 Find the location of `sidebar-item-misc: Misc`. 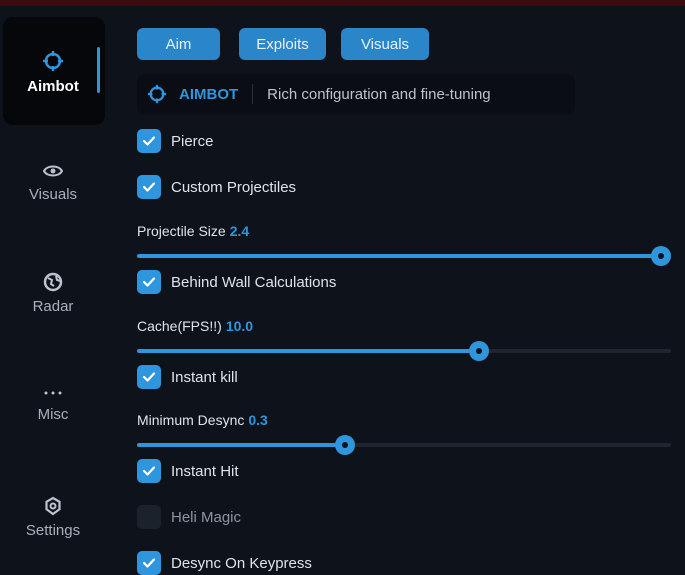

sidebar-item-misc: Misc is located at coordinates (53, 404).